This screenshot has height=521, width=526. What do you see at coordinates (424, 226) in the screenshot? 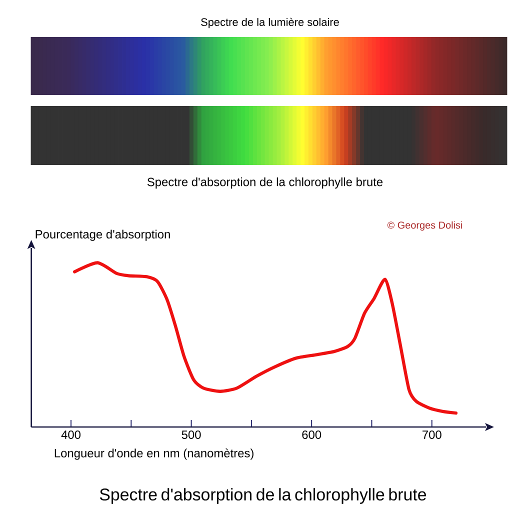
I see `text: © Georges Dolisi` at bounding box center [424, 226].